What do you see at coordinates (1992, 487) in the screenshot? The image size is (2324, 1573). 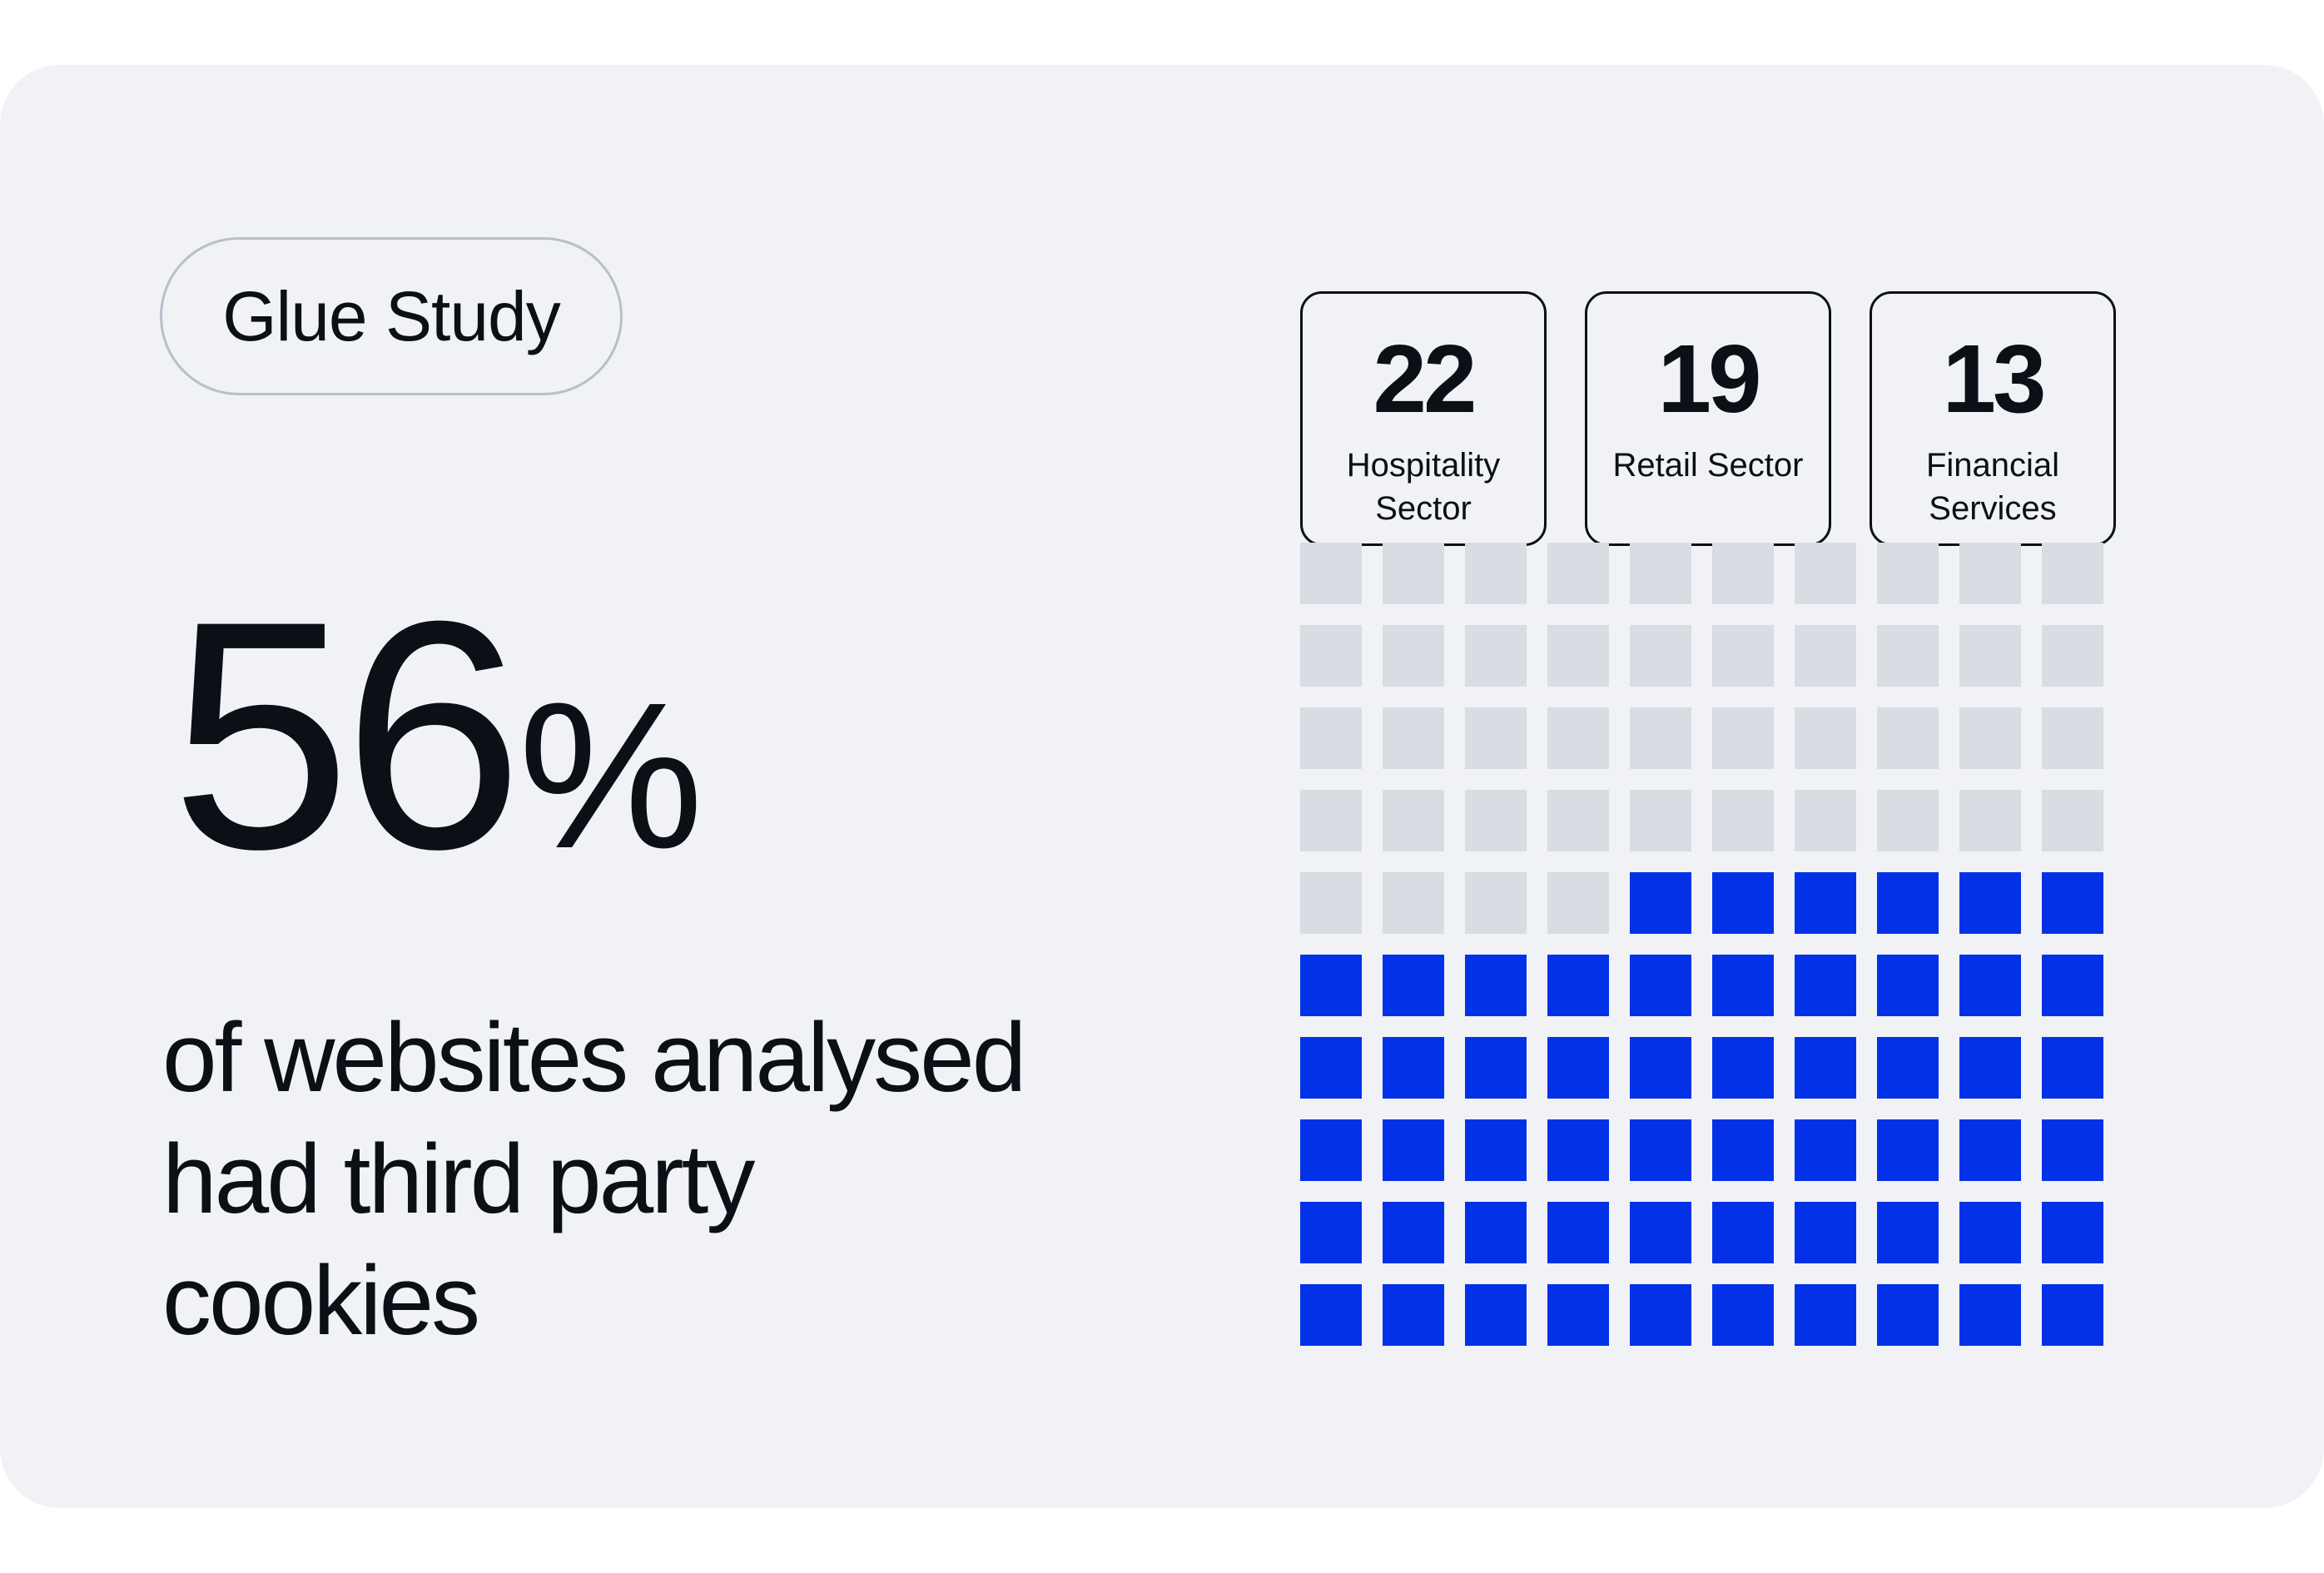 I see `stat-label: Financial Services` at bounding box center [1992, 487].